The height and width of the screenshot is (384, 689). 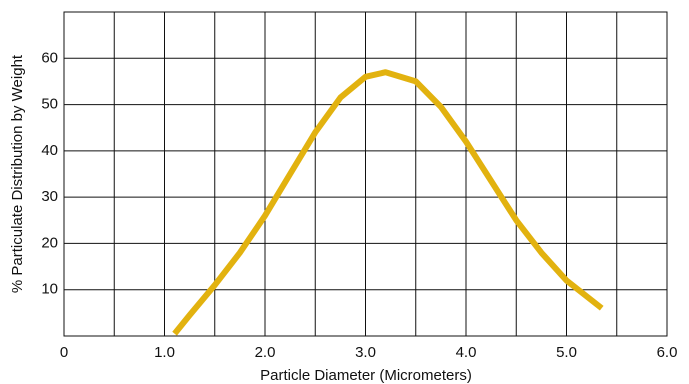 I want to click on y-tick-label: 50, so click(x=49, y=104).